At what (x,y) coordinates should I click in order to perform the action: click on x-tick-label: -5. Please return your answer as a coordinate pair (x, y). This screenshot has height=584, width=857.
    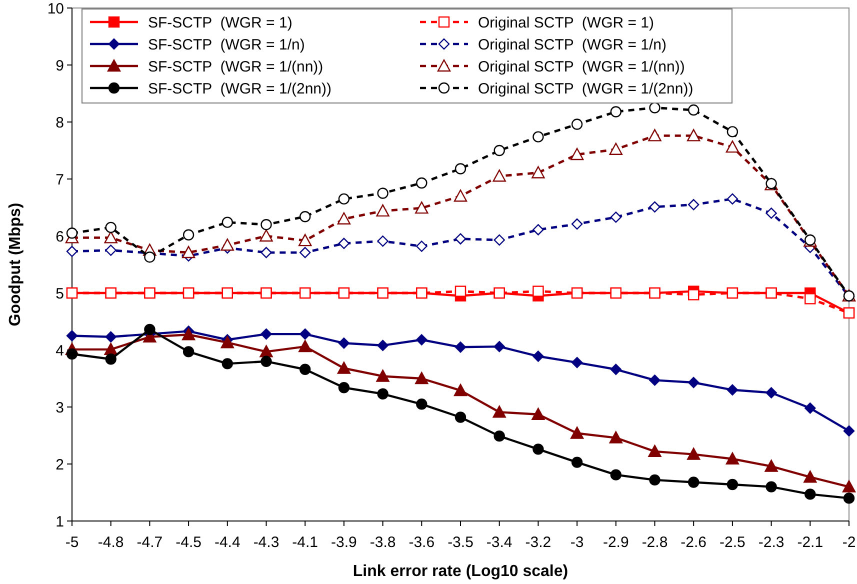
    Looking at the image, I should click on (72, 542).